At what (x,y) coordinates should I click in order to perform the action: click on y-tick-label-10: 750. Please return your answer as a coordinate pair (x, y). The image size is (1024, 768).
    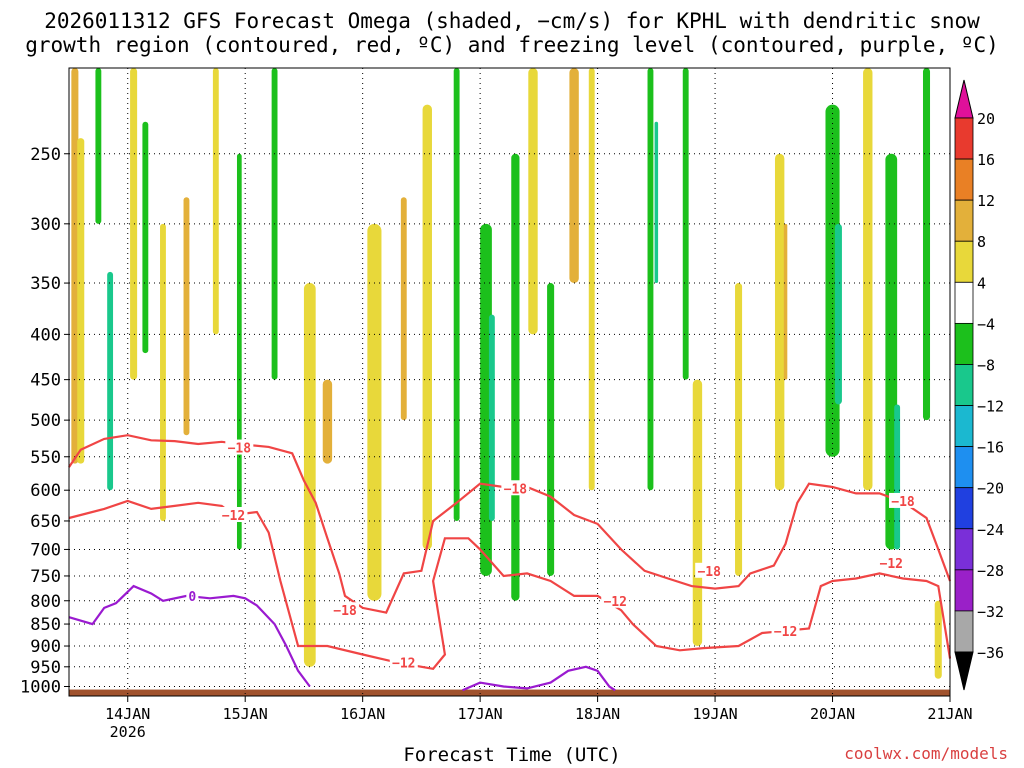
    Looking at the image, I should click on (45, 577).